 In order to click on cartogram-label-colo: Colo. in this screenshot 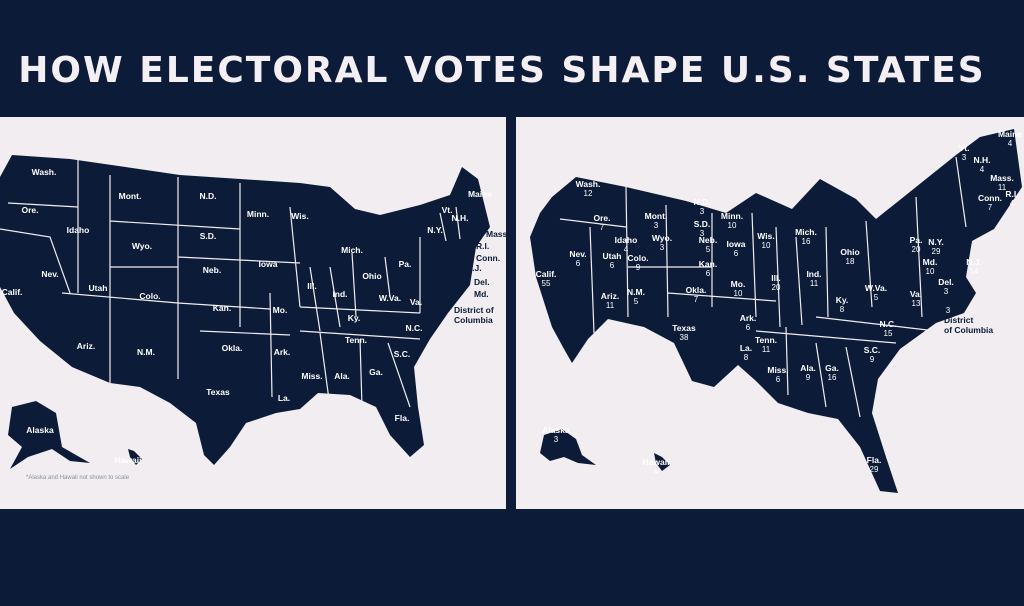, I will do `click(637, 258)`.